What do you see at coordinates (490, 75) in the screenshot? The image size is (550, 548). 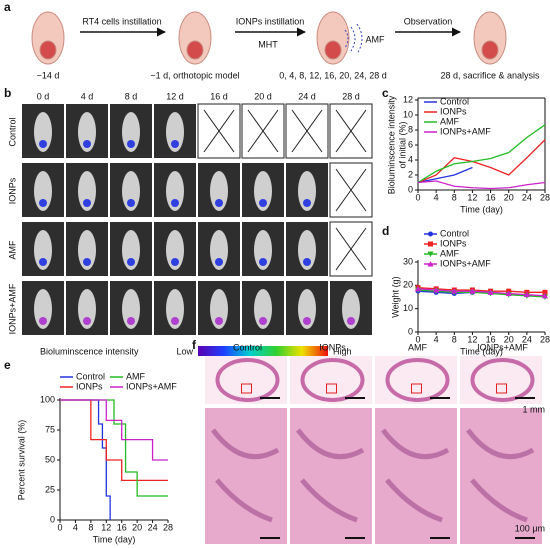 I see `timepoint: 28 d, sacrifice & analysis` at bounding box center [490, 75].